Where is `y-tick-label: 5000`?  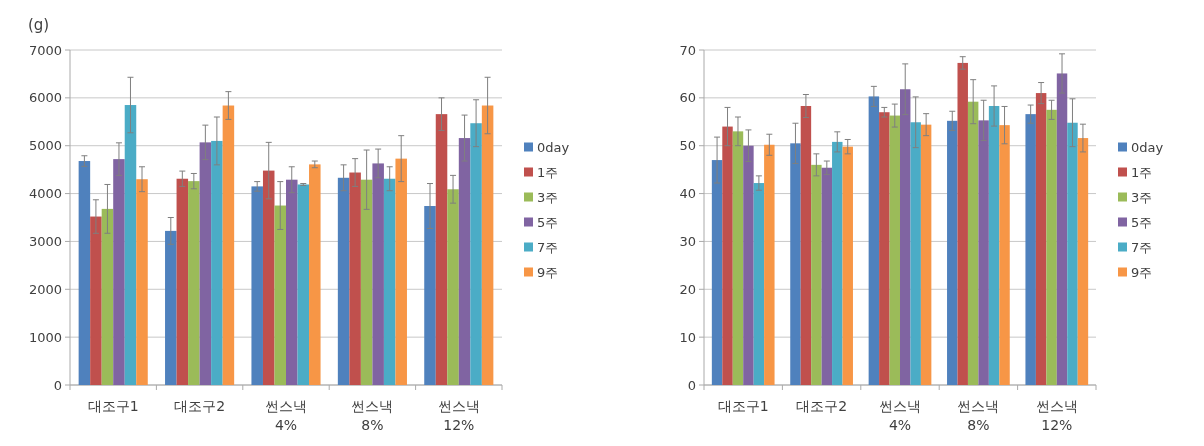
y-tick-label: 5000 is located at coordinates (45, 146).